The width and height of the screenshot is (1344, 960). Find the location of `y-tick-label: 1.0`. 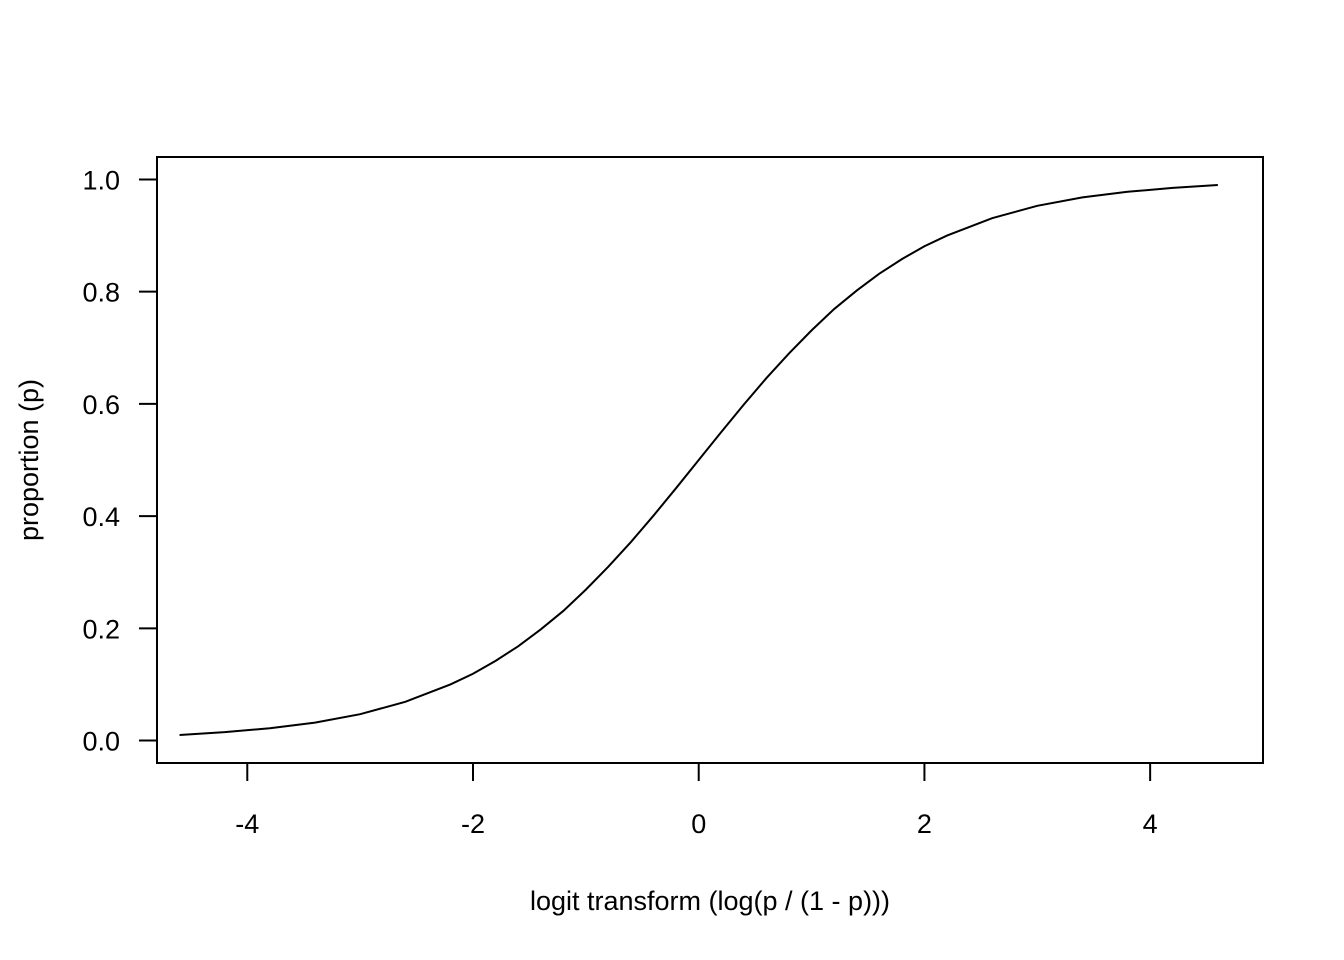

y-tick-label: 1.0 is located at coordinates (101, 180).